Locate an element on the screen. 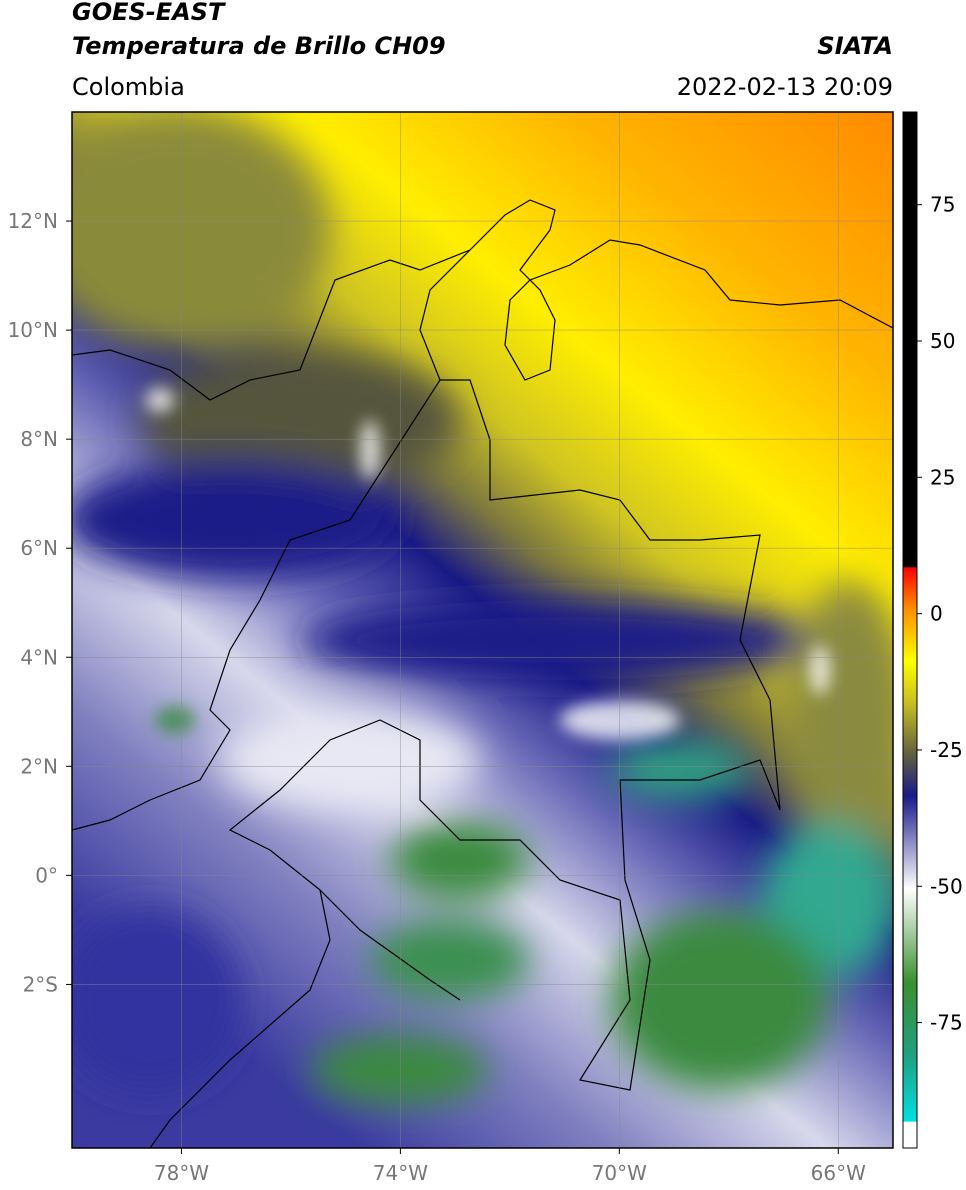  title: GOES-EAST is located at coordinates (149, 13).